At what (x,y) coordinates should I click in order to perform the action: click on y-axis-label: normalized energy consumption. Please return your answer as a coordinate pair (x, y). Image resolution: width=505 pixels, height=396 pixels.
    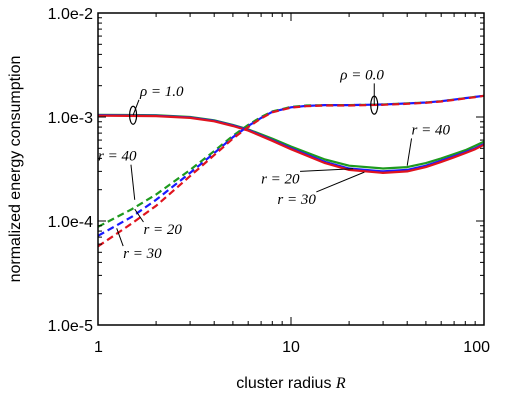
    Looking at the image, I should click on (15, 169).